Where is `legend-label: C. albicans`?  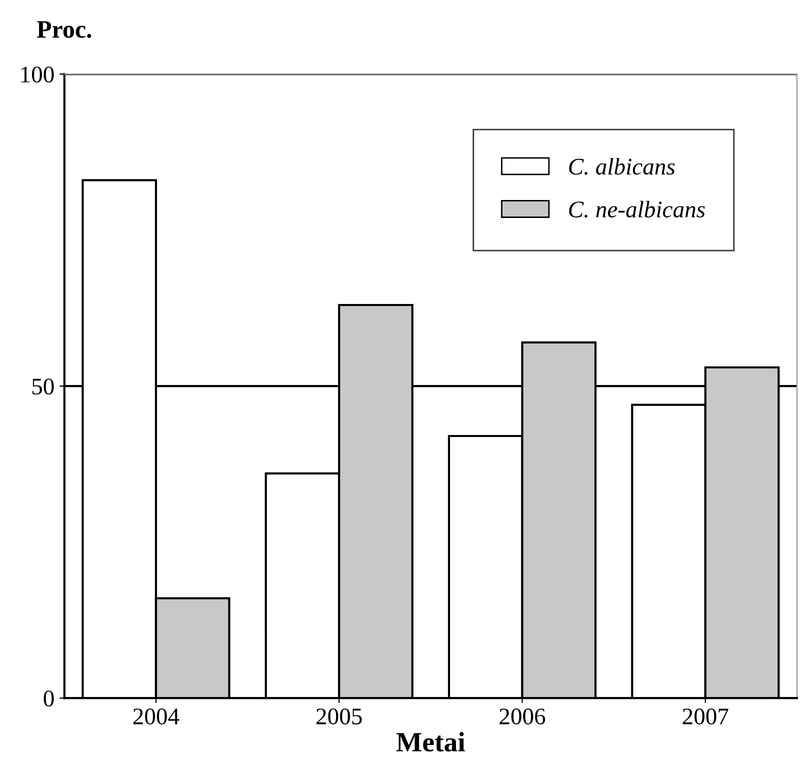
legend-label: C. albicans is located at coordinates (622, 166).